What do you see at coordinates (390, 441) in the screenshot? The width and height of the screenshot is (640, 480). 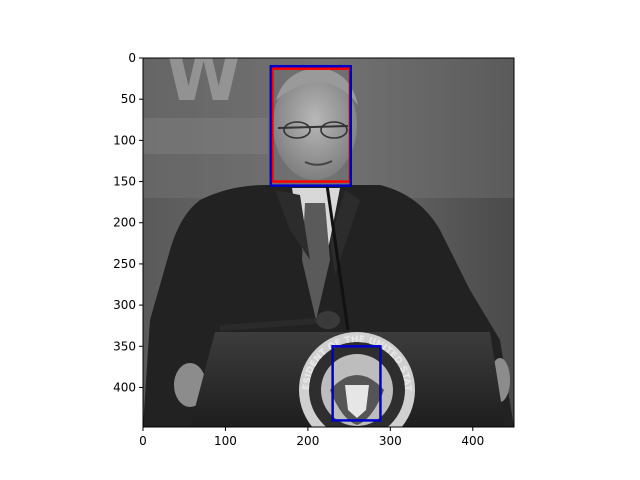 I see `x-tick-label: 300` at bounding box center [390, 441].